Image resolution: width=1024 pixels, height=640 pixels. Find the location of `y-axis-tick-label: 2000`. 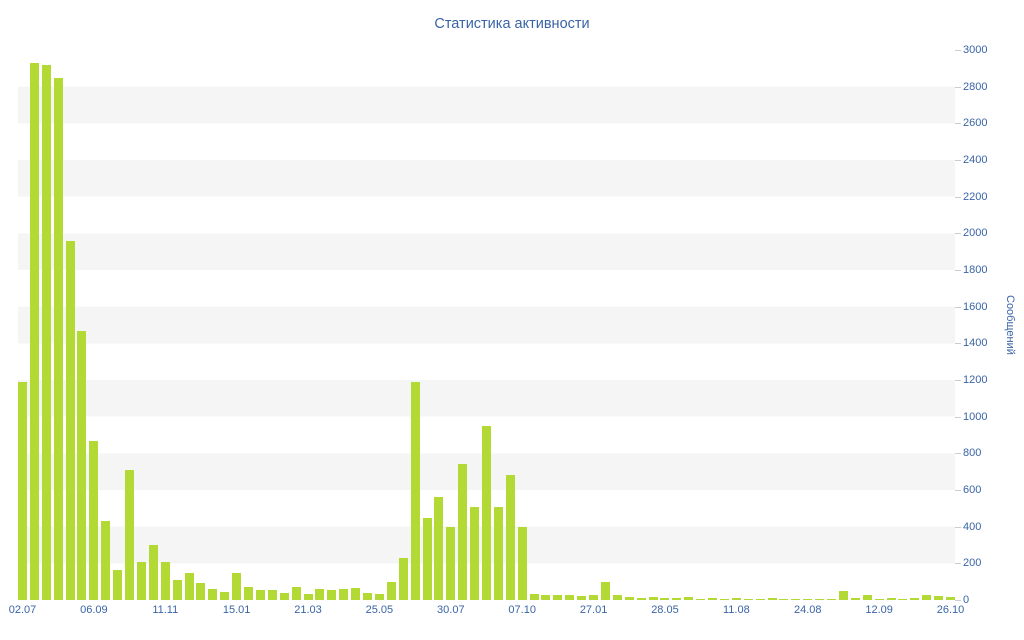

y-axis-tick-label: 2000 is located at coordinates (975, 233).